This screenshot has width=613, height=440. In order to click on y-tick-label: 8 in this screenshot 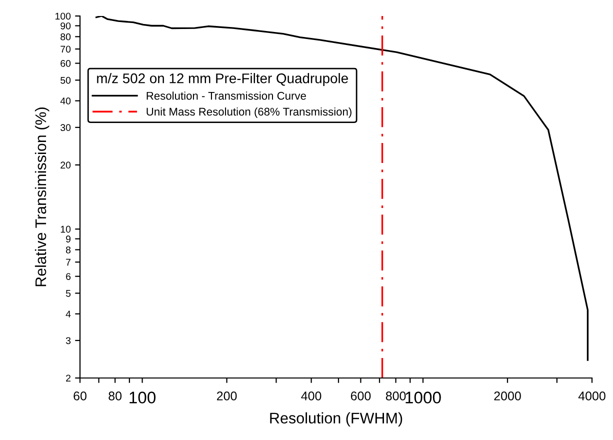, I will do `click(68, 250)`.